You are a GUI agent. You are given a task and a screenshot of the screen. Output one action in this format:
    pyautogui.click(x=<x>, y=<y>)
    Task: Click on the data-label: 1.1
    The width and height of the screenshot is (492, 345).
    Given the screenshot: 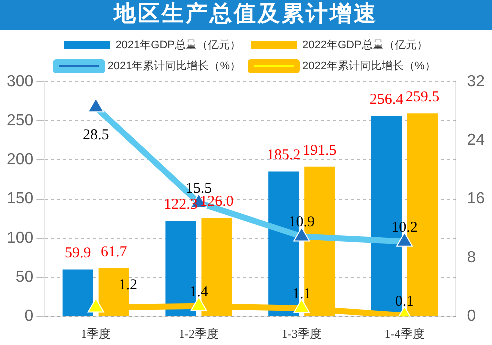 What is the action you would take?
    pyautogui.click(x=302, y=294)
    